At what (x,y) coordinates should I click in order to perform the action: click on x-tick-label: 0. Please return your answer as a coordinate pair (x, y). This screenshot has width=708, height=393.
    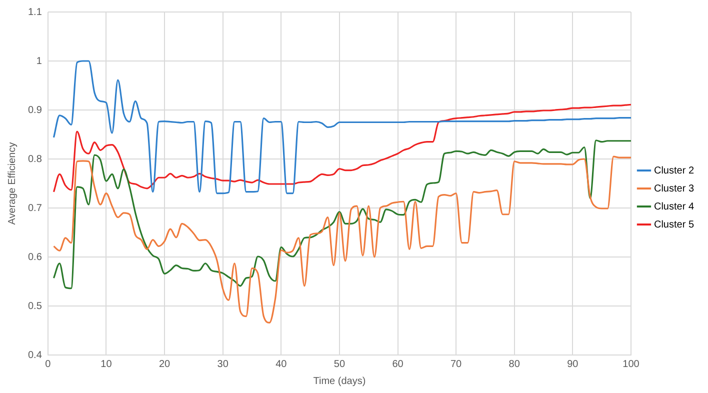
    Looking at the image, I should click on (48, 364).